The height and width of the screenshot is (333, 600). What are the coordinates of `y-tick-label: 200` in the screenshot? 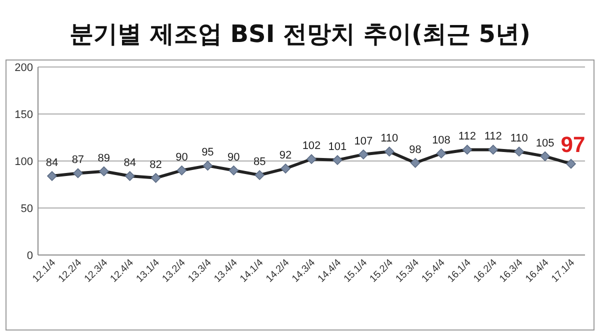 It's located at (23, 68).